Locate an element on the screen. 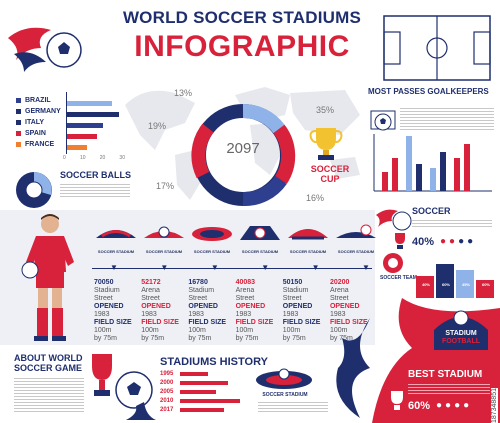 The height and width of the screenshot is (423, 500). ball-pie-icon is located at coordinates (34, 190).